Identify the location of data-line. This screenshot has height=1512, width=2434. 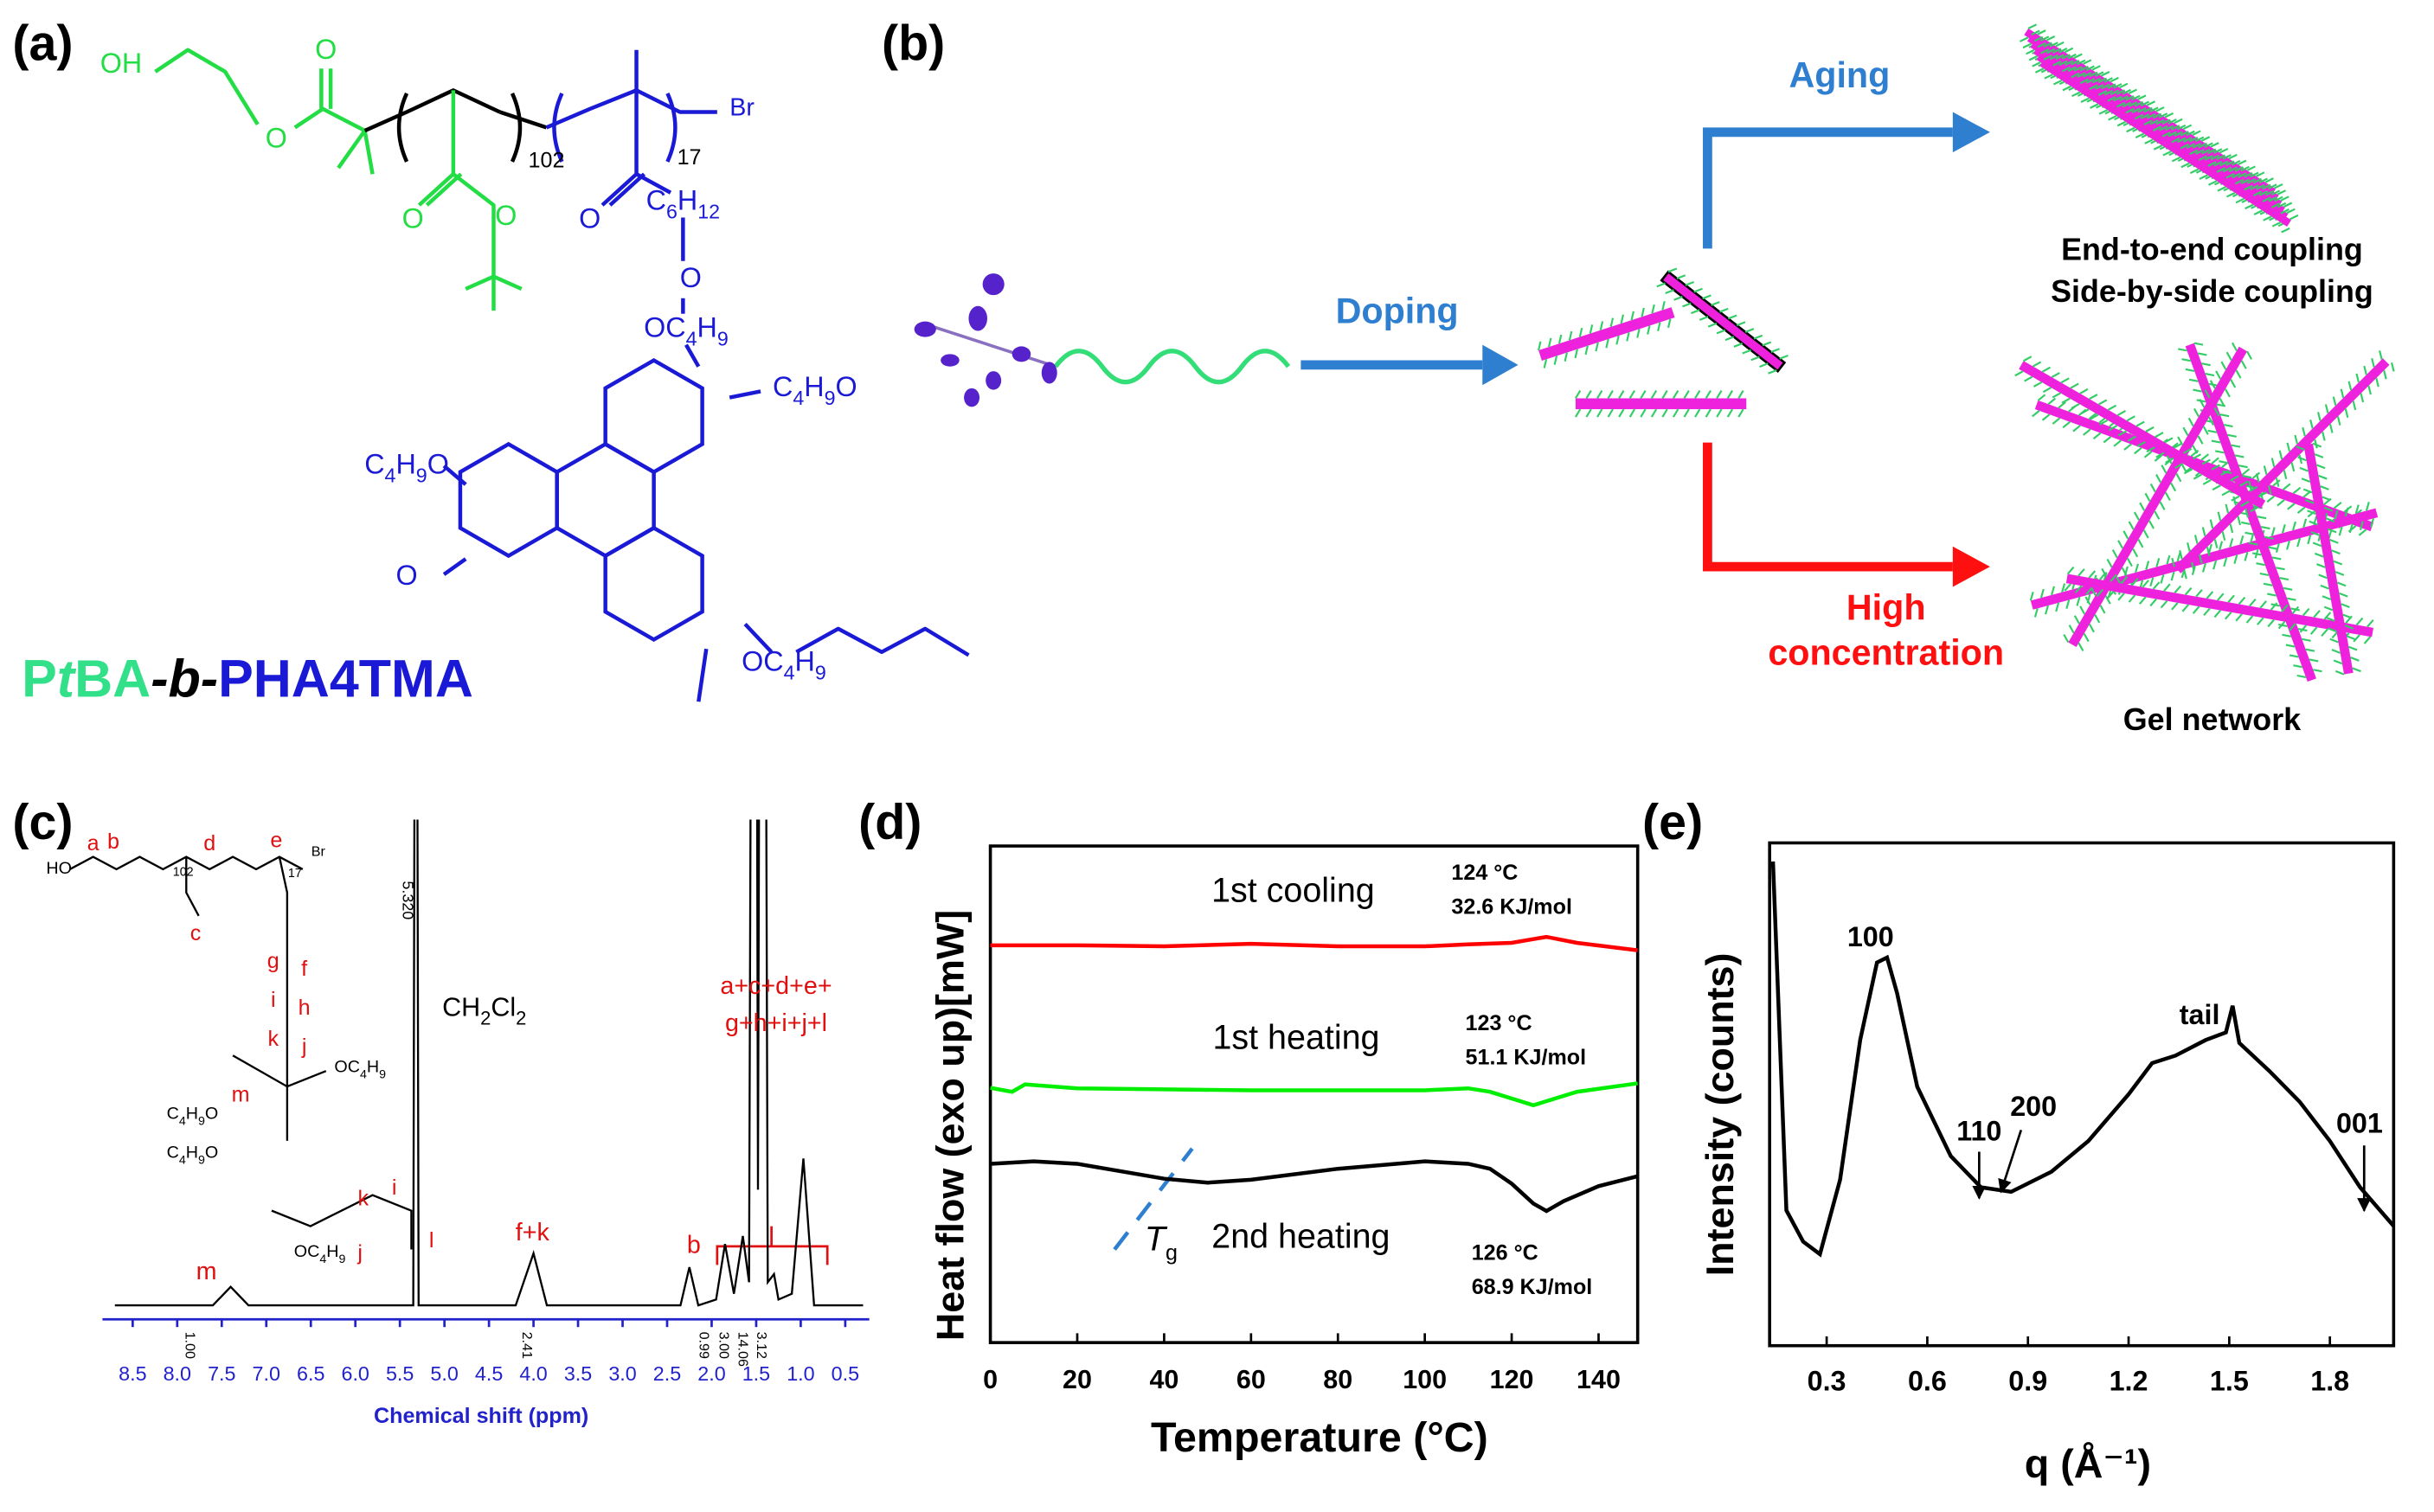
(1314, 943).